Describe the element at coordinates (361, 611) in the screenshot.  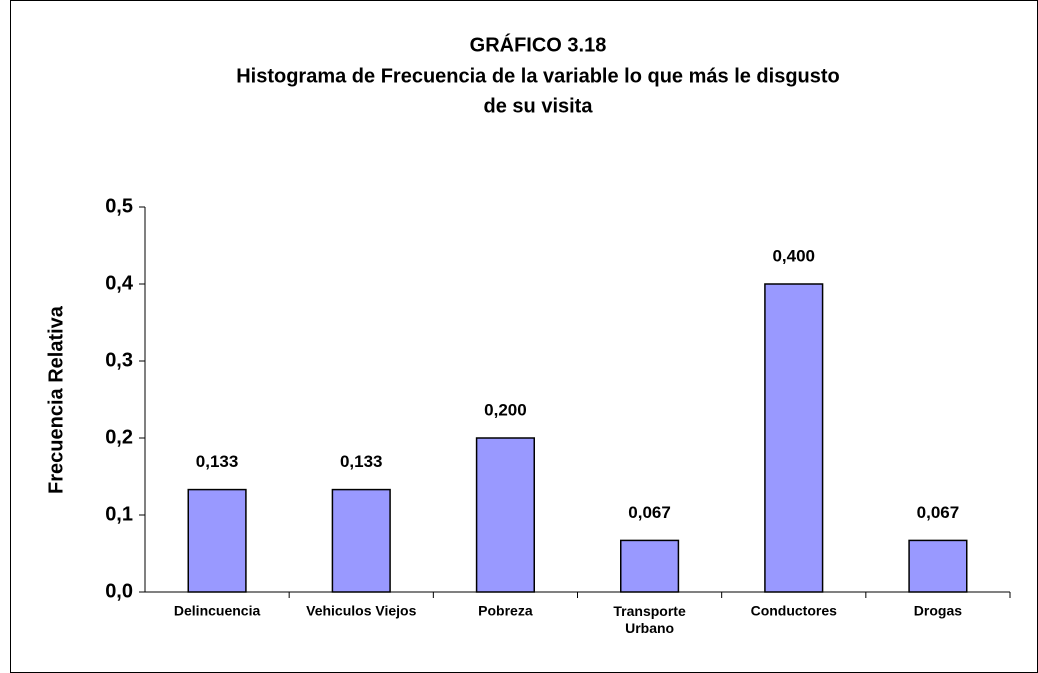
I see `x-tick-label: Vehiculos Viejos` at that location.